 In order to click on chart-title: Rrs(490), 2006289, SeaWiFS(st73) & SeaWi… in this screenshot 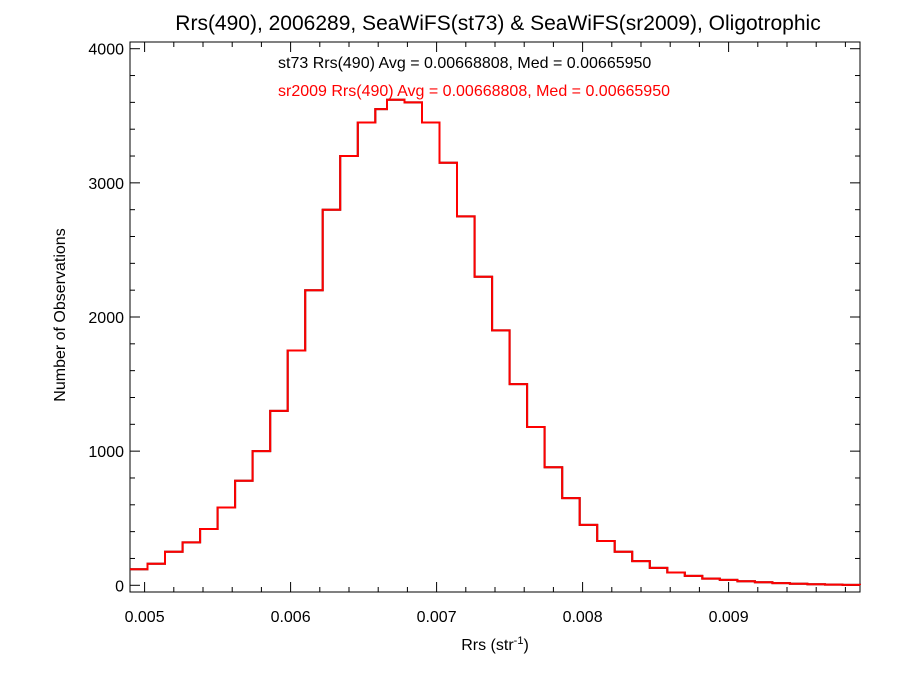, I will do `click(497, 23)`.